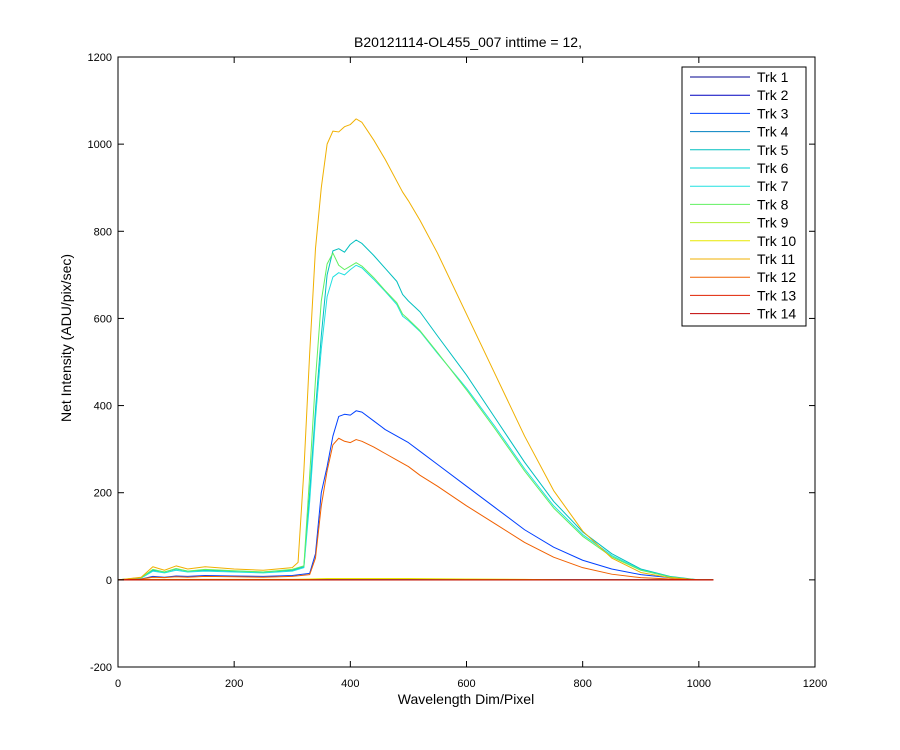 The height and width of the screenshot is (750, 900). Describe the element at coordinates (773, 204) in the screenshot. I see `legend-label: Trk 8` at that location.